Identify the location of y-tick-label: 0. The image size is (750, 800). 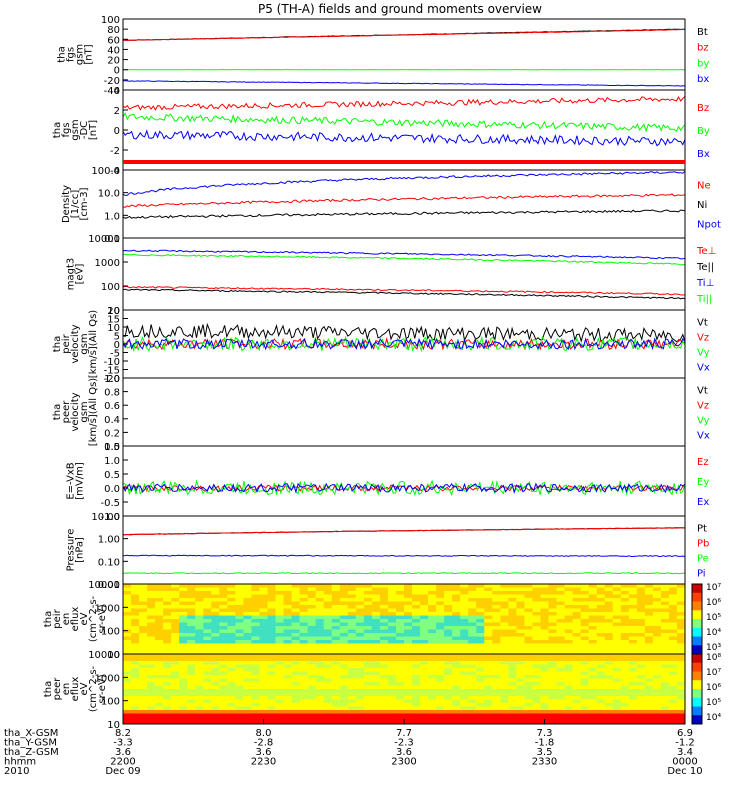
(117, 71).